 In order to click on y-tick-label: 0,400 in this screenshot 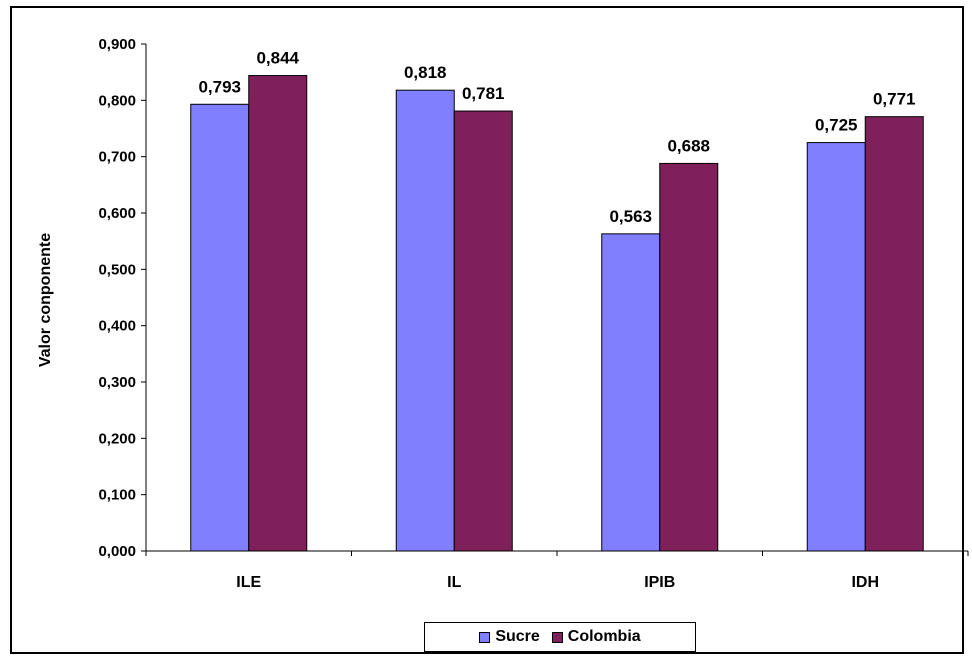, I will do `click(117, 326)`.